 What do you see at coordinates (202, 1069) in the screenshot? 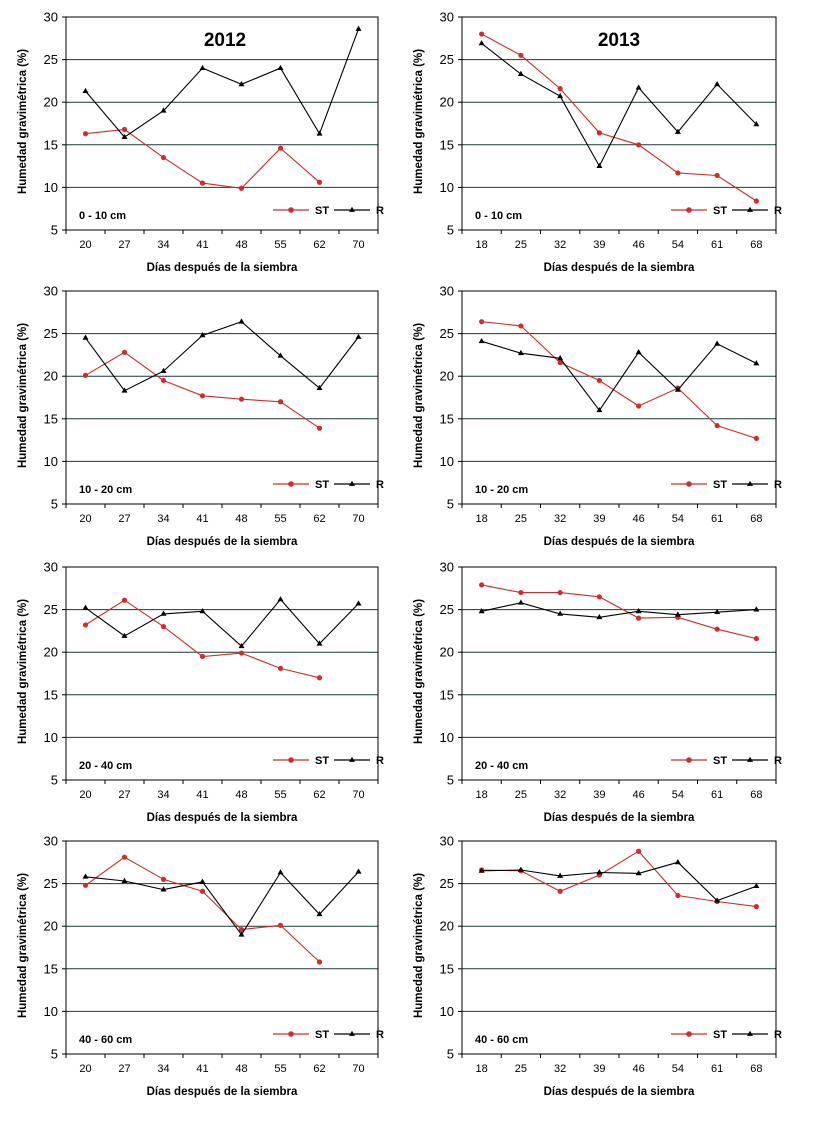
I see `x-tick-label: 41` at bounding box center [202, 1069].